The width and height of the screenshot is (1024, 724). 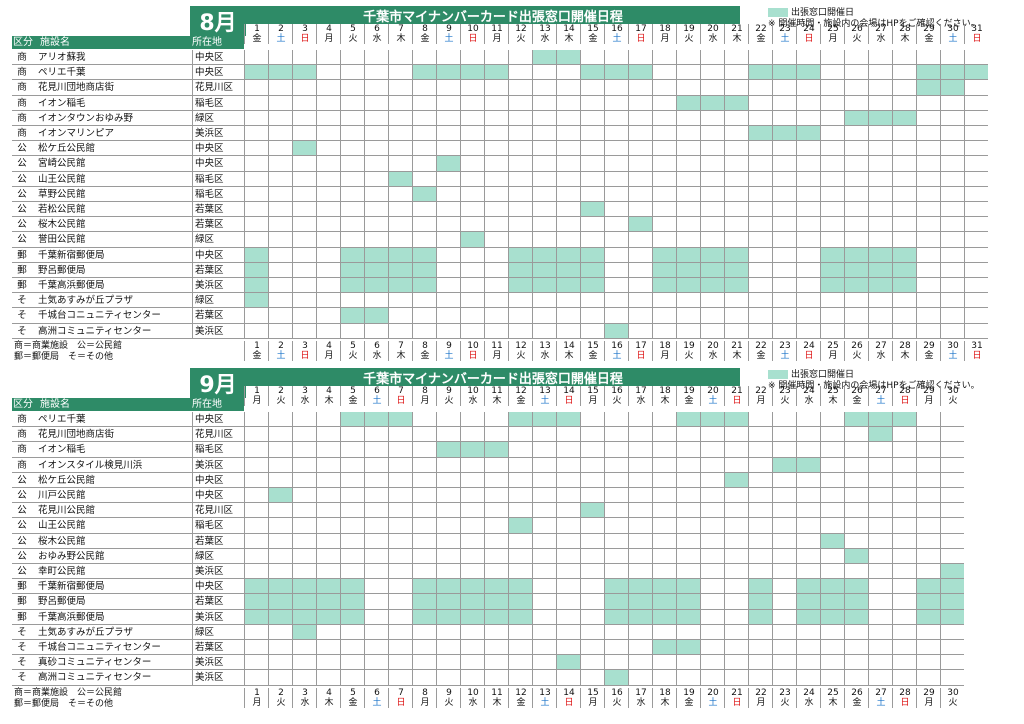 What do you see at coordinates (952, 345) in the screenshot?
I see `day-number: 30` at bounding box center [952, 345].